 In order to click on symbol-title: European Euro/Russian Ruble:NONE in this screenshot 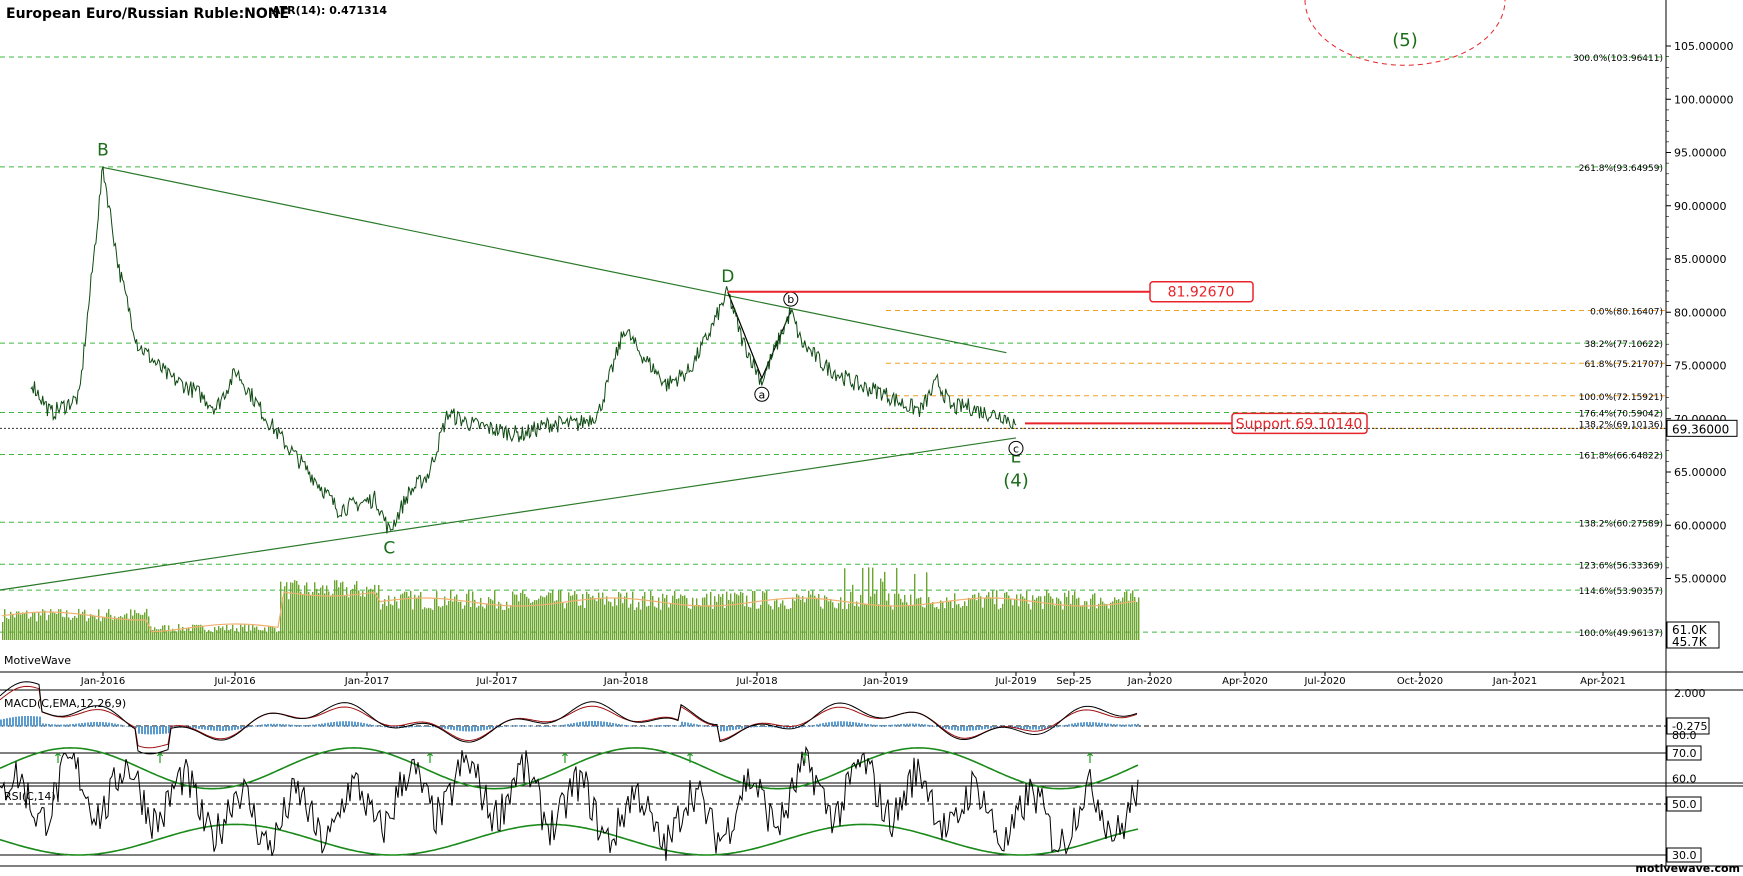, I will do `click(147, 14)`.